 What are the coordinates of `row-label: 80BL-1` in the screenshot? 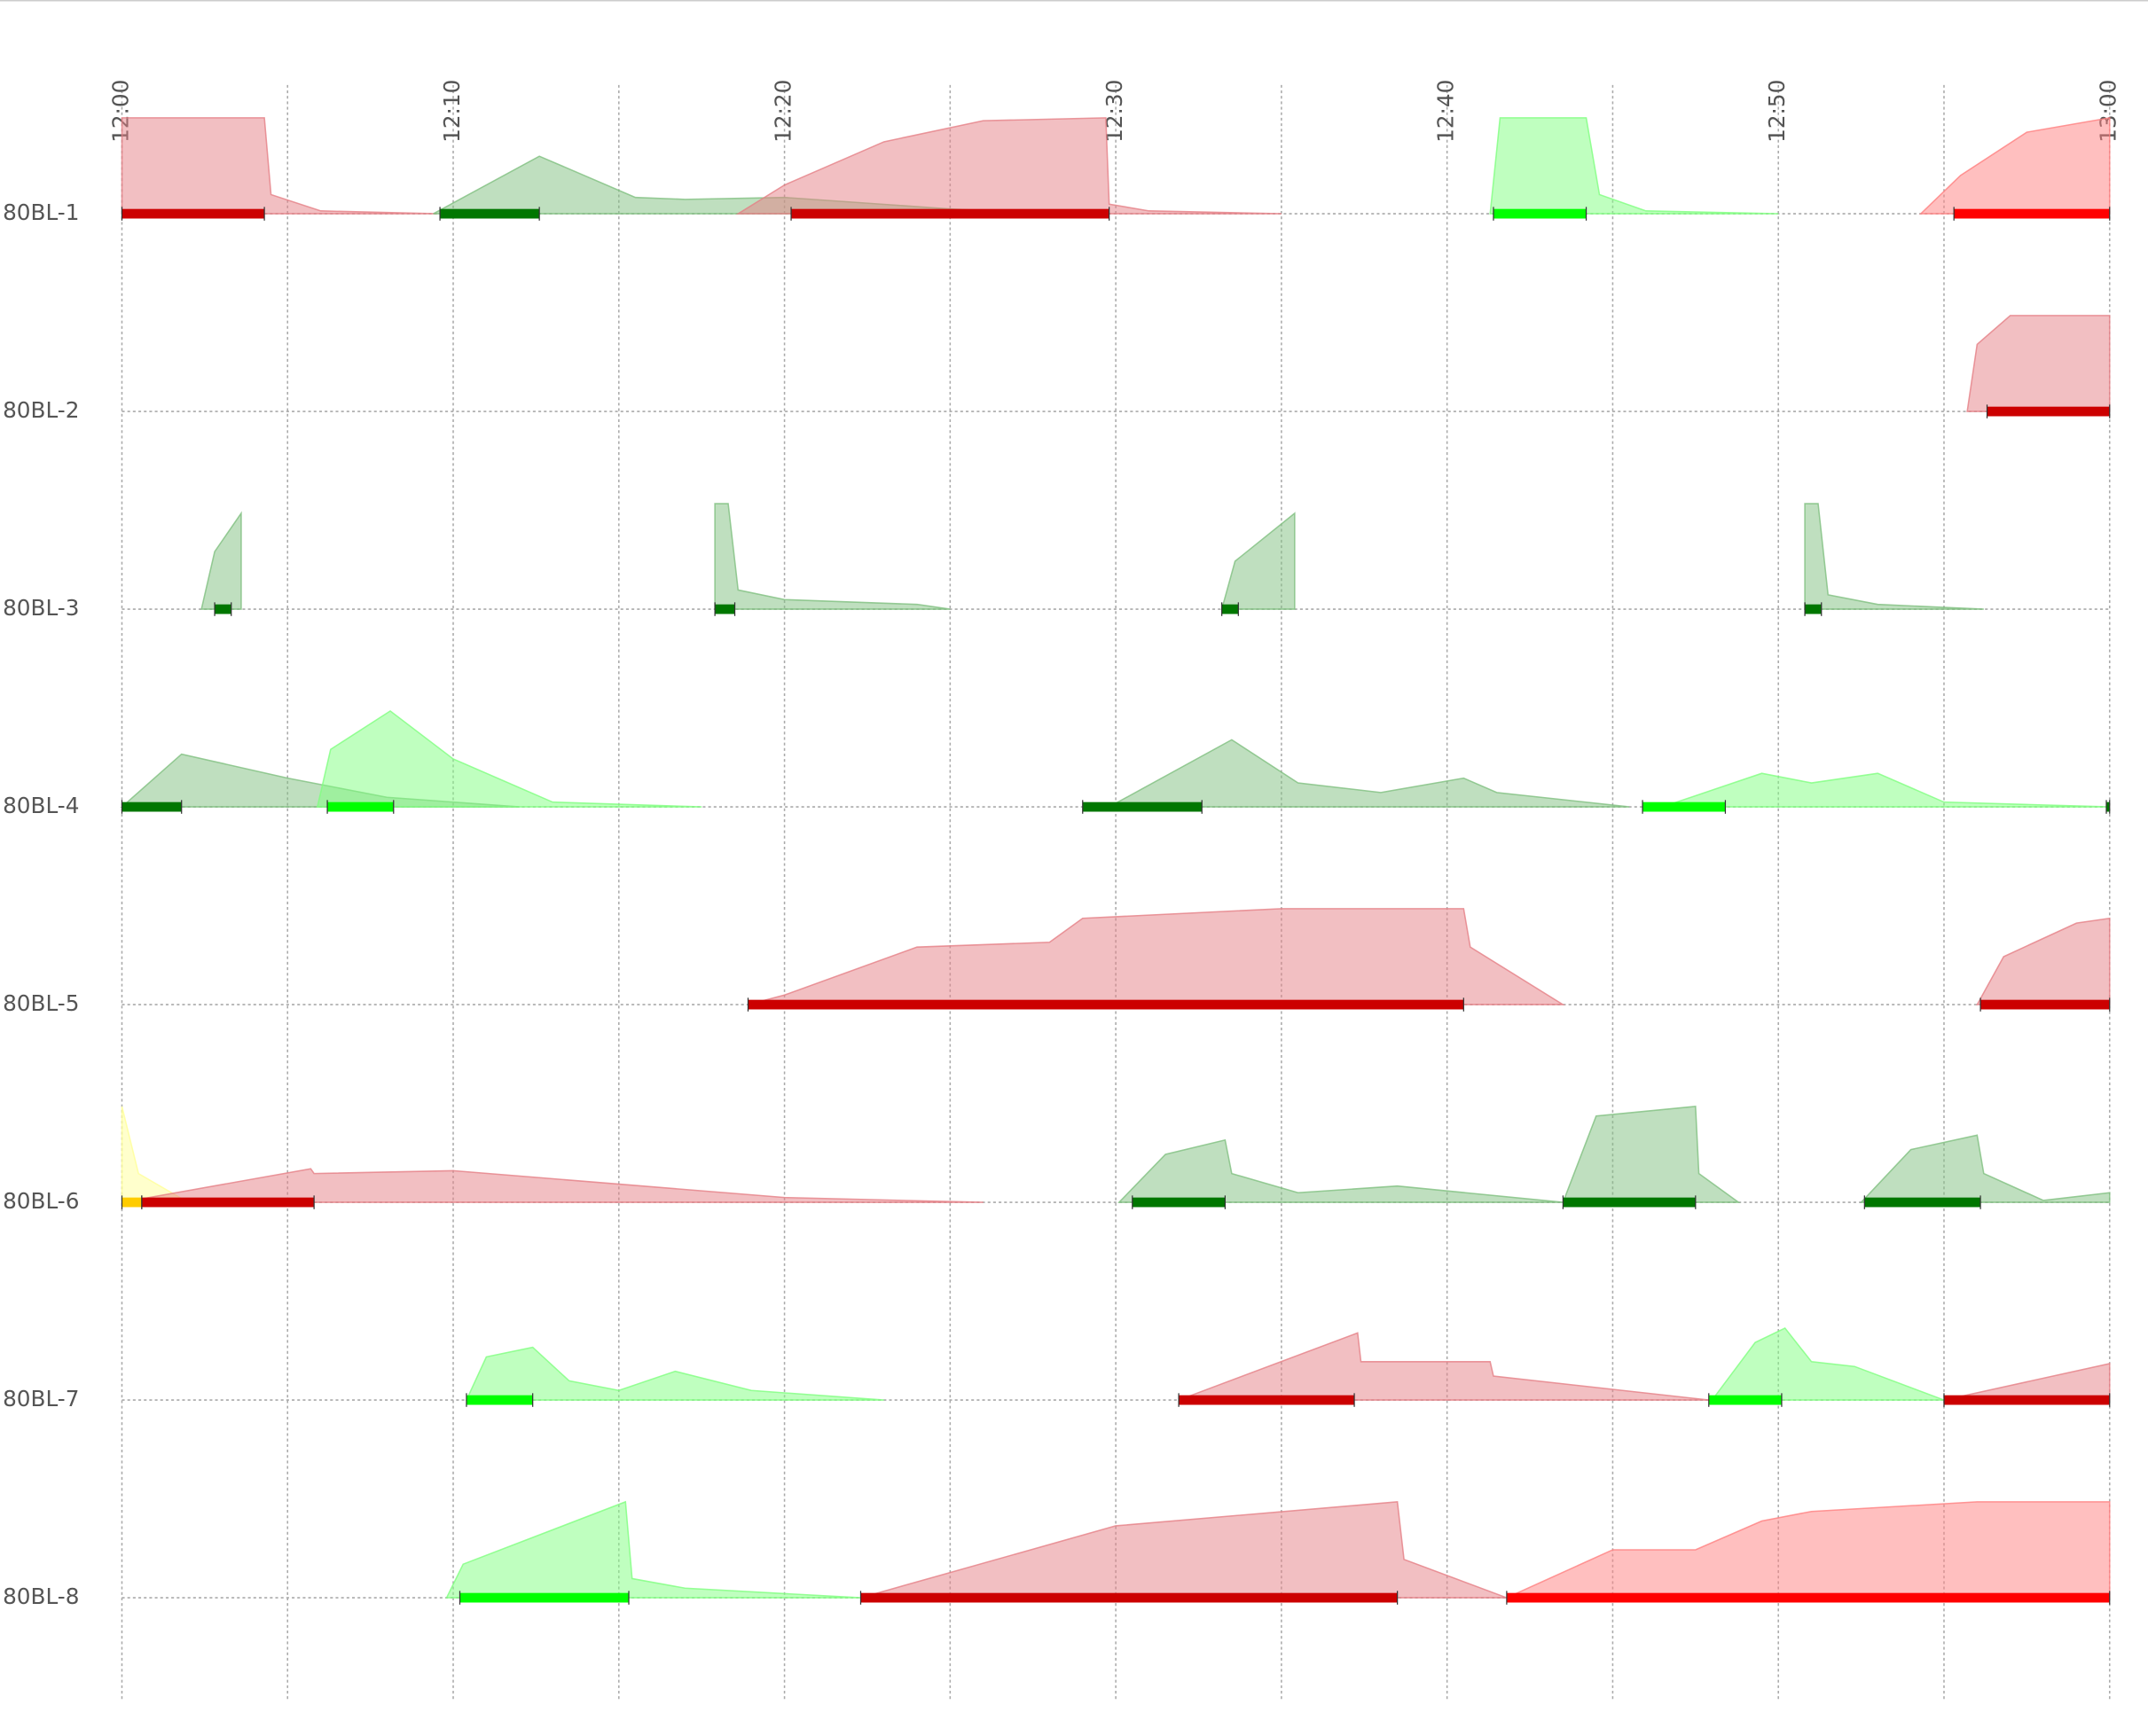 It's located at (41, 212).